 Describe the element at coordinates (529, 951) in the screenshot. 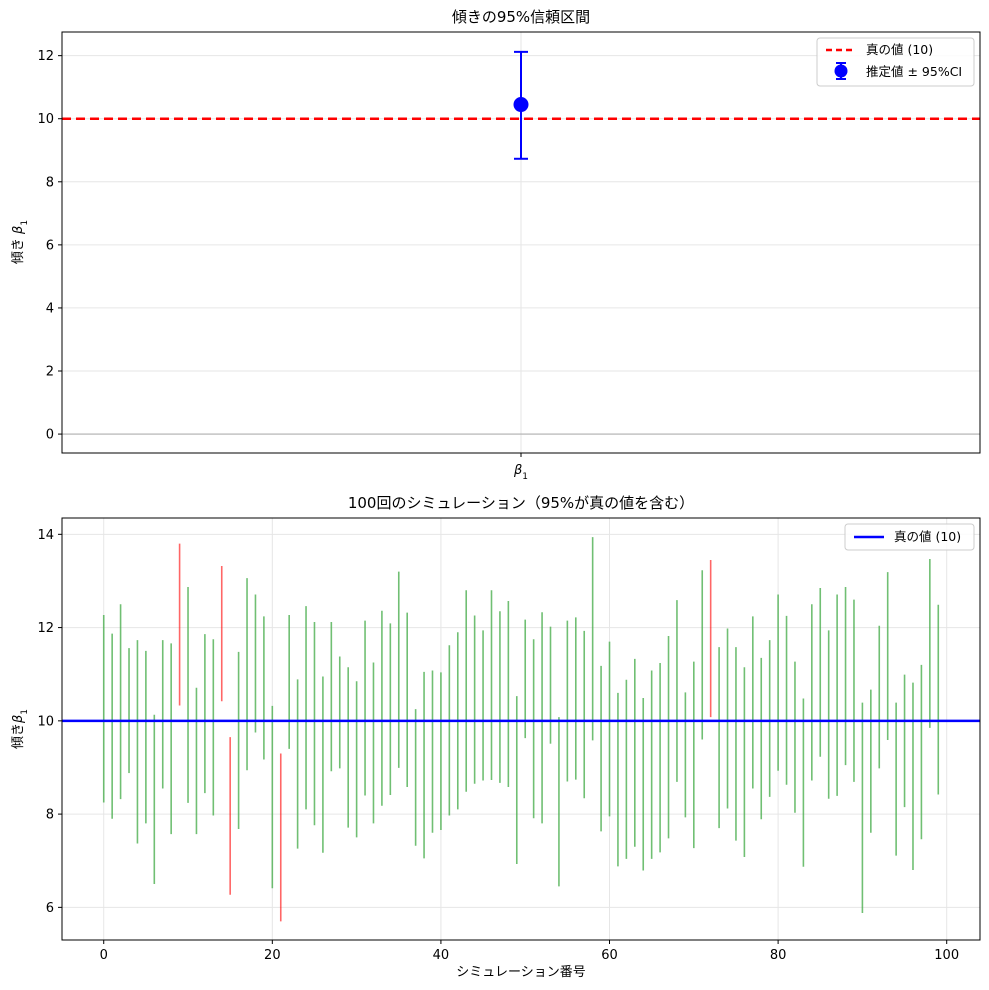

I see `simulation-chart-x-ticks: 0 20 40 60 80 100` at that location.